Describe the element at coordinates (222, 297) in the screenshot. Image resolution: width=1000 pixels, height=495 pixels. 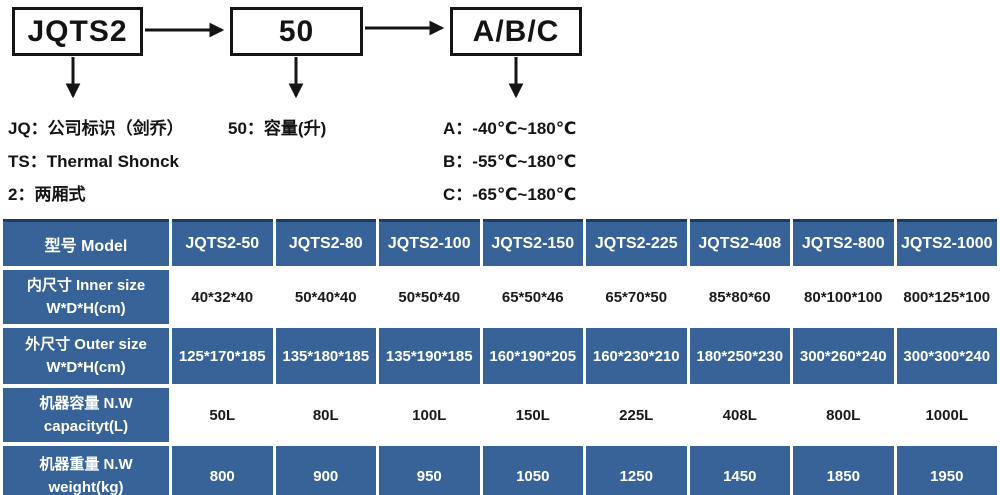
I see `table-value-cell: 40*32*40` at that location.